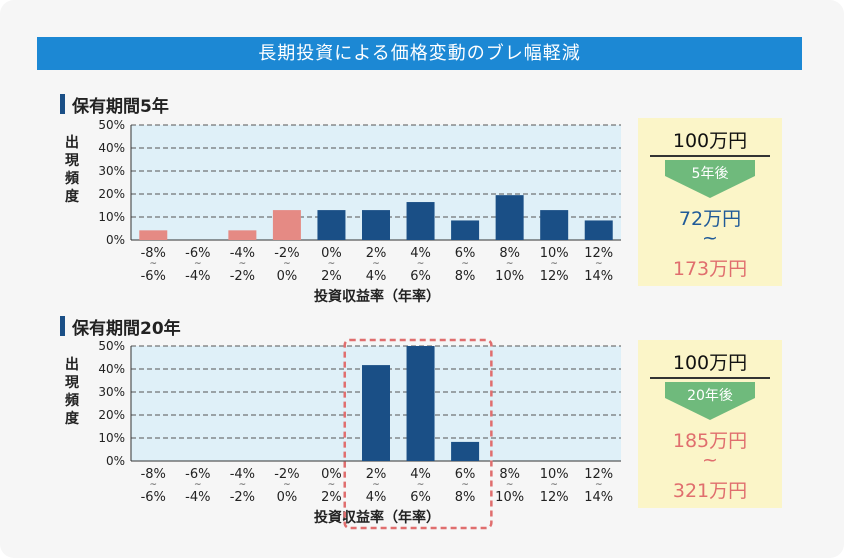 Image resolution: width=844 pixels, height=558 pixels. Describe the element at coordinates (72, 170) in the screenshot. I see `y-axis-label-5y: 出現頻度` at that location.